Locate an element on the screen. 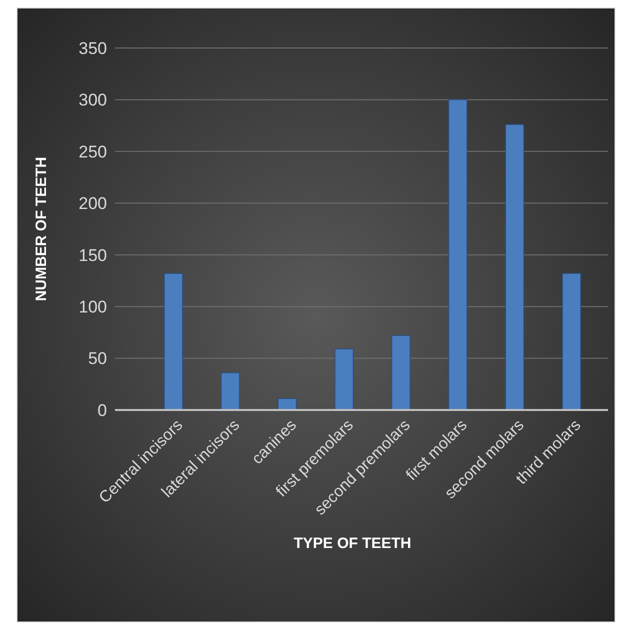 The image size is (632, 637). y-tick-label: 300 is located at coordinates (92, 100).